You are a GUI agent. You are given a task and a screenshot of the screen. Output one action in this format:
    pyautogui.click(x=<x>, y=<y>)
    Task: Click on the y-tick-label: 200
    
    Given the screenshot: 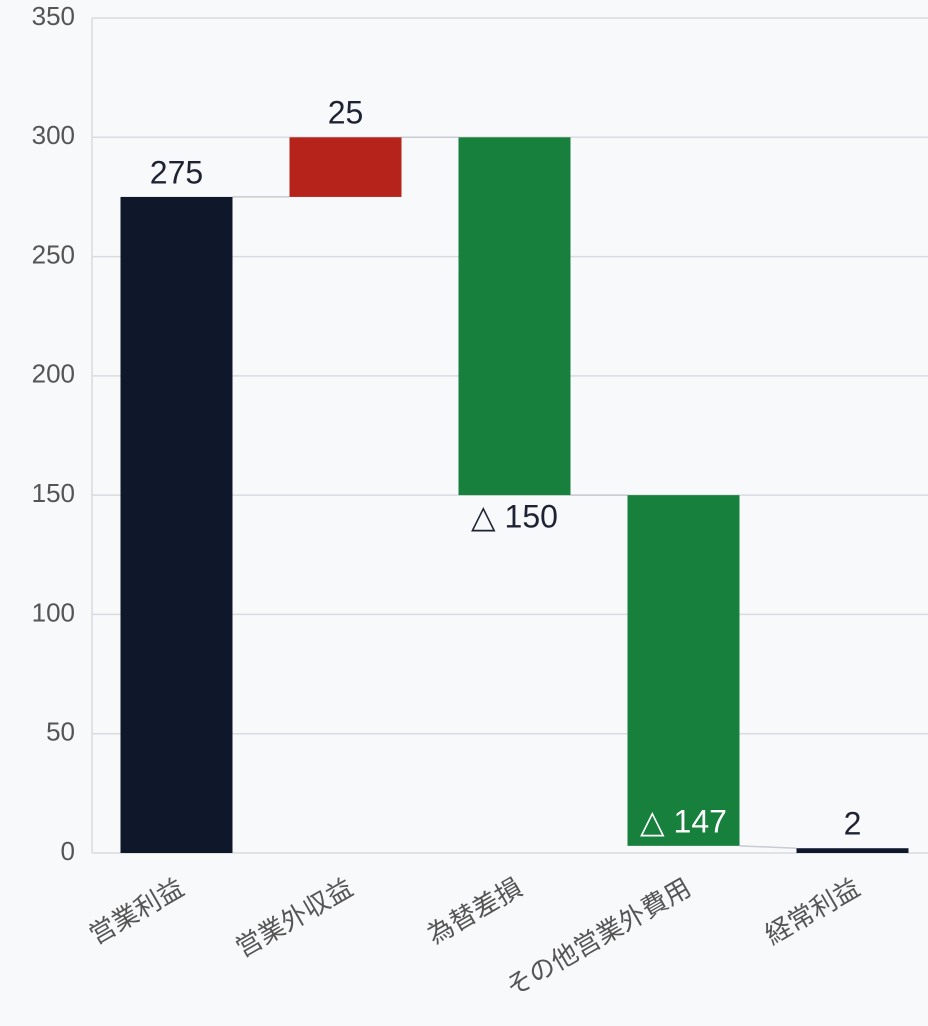 What is the action you would take?
    pyautogui.click(x=53, y=374)
    